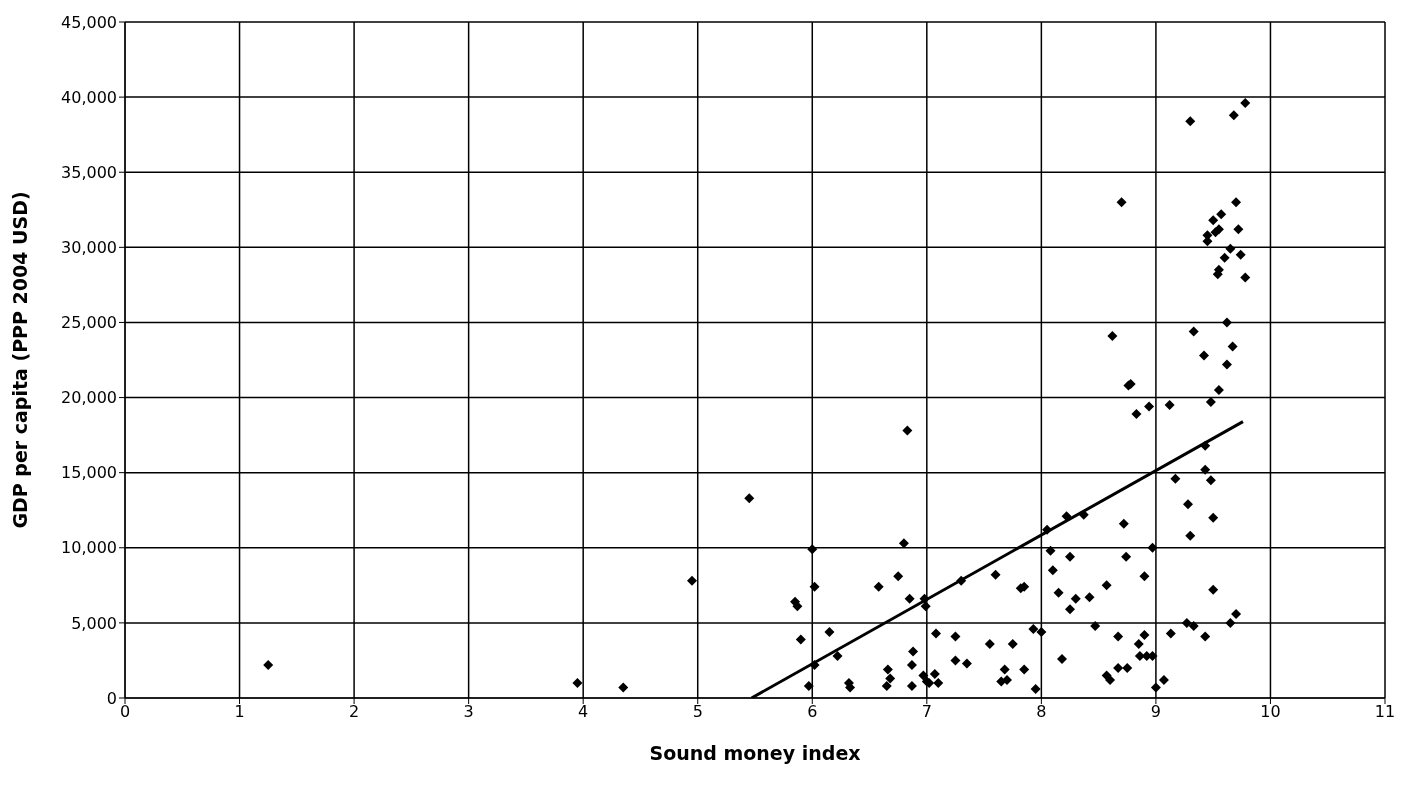  What do you see at coordinates (111, 698) in the screenshot?
I see `y-tick-label: 0` at bounding box center [111, 698].